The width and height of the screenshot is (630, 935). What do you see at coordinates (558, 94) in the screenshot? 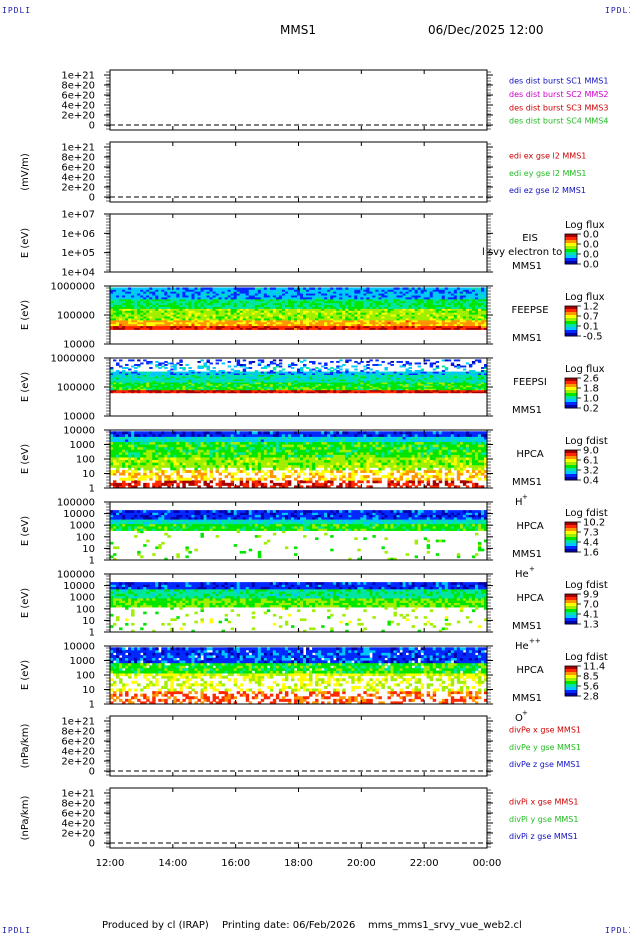
I see `legend-entry: des dist burst SC2 MMS2` at bounding box center [558, 94].